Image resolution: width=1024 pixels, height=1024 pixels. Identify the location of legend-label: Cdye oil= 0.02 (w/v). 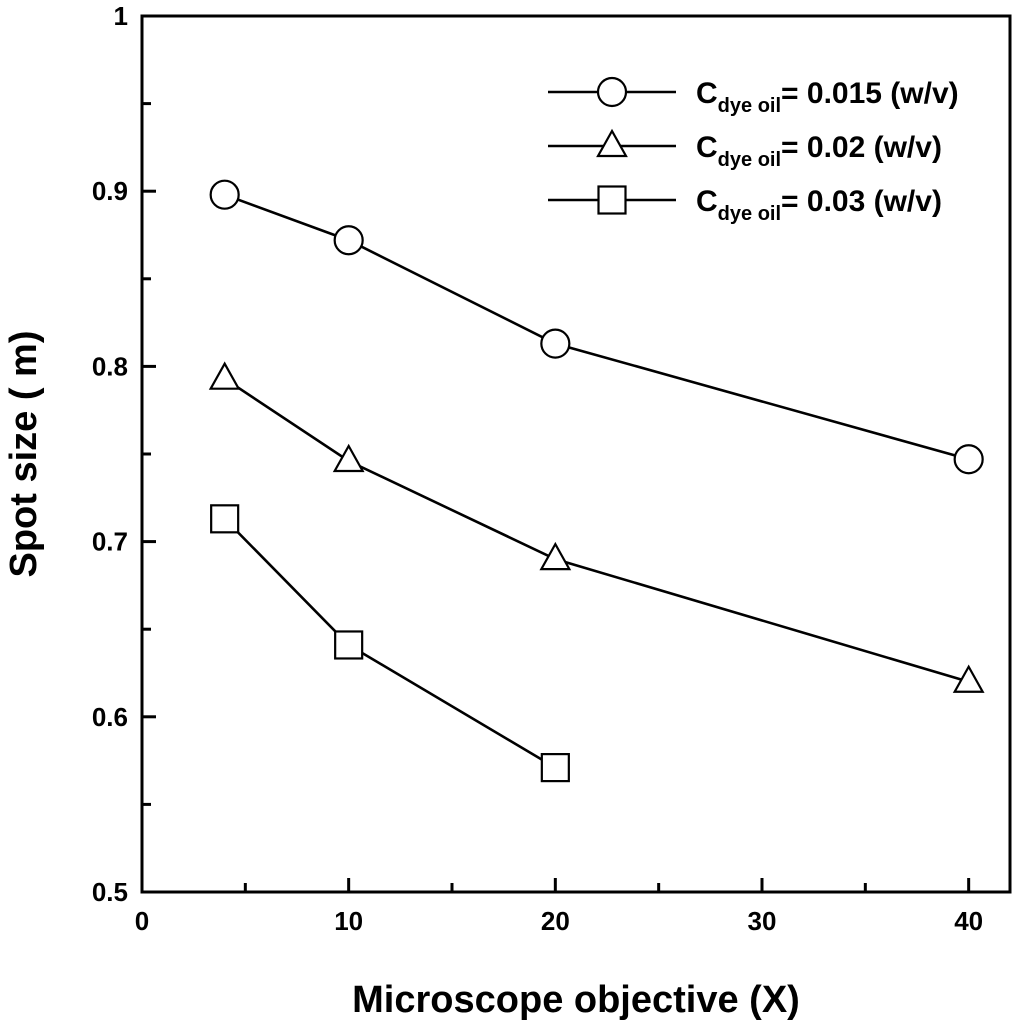
(819, 151).